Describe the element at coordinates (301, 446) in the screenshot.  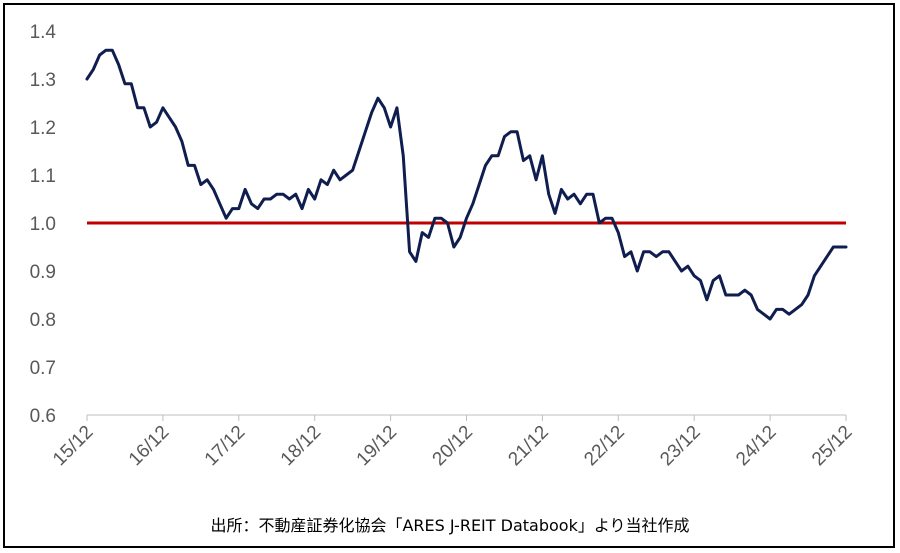
I see `x-tick-label: 18/12` at that location.